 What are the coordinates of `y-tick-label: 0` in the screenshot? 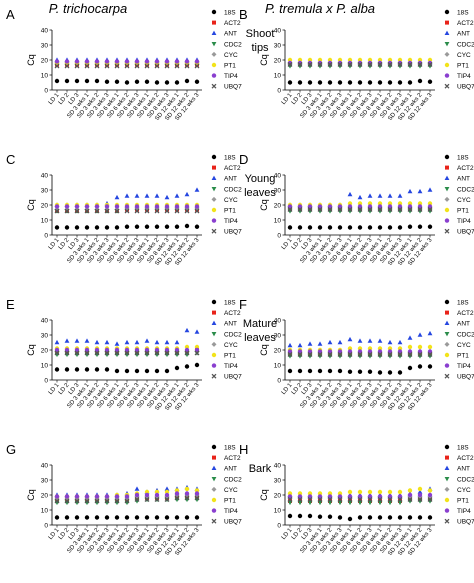 It's located at (279, 236).